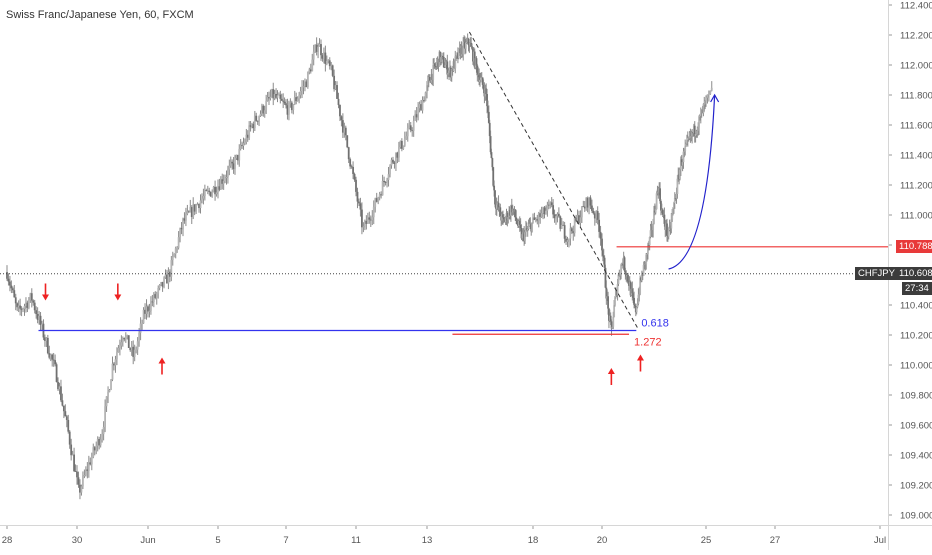 The height and width of the screenshot is (555, 932). I want to click on x-tick-label: 25, so click(706, 540).